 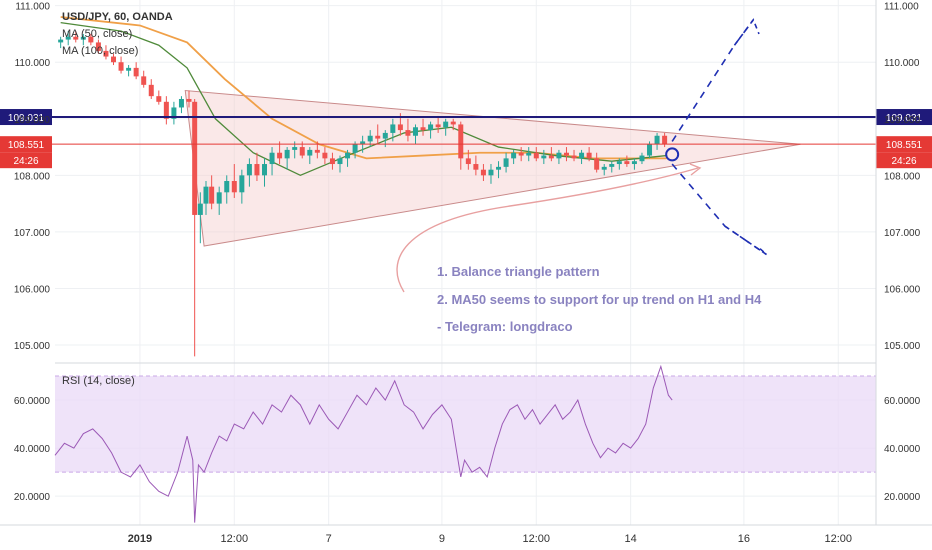 What do you see at coordinates (902, 289) in the screenshot?
I see `price-tick-right: 106.000` at bounding box center [902, 289].